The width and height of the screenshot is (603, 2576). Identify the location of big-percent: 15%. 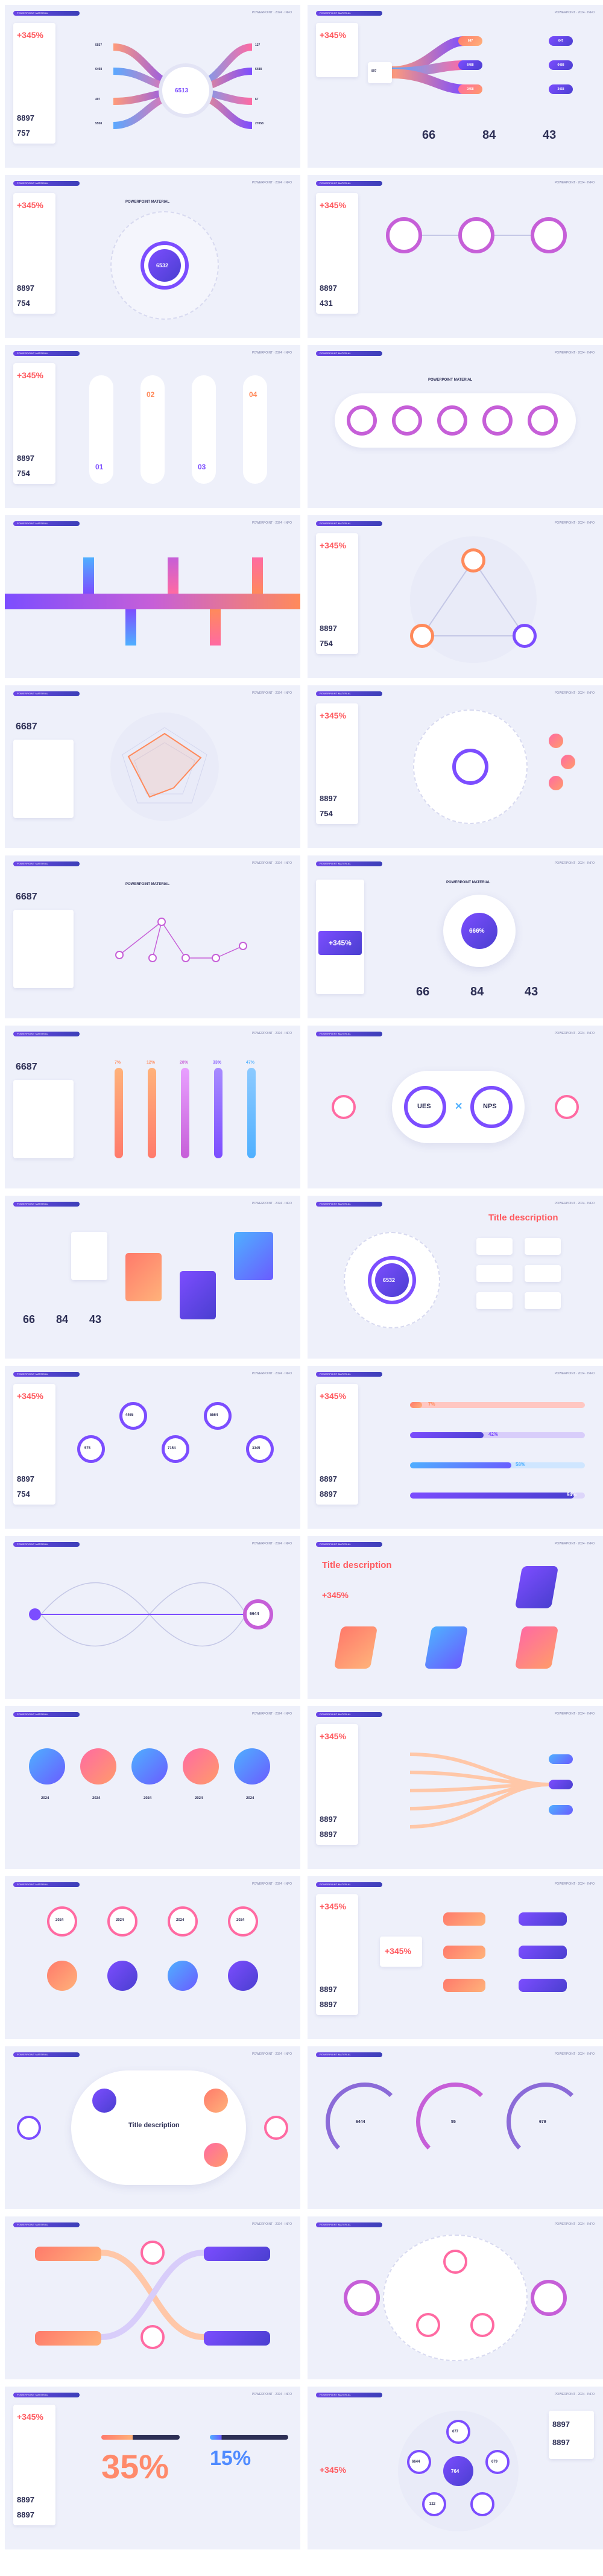
(230, 2458).